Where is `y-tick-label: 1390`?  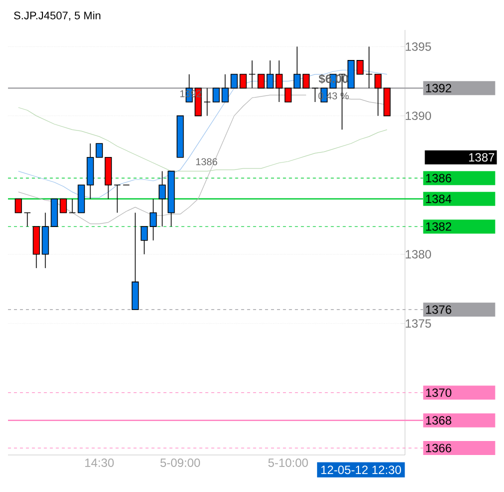
y-tick-label: 1390 is located at coordinates (419, 116).